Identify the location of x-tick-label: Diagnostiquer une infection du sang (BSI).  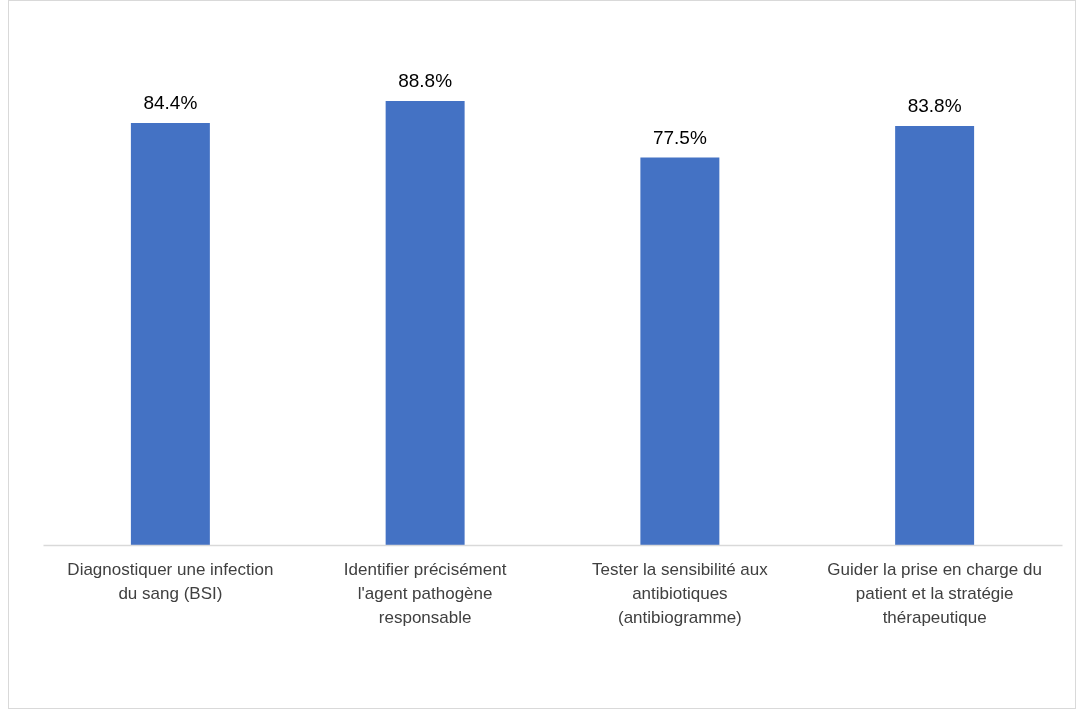
(170, 581).